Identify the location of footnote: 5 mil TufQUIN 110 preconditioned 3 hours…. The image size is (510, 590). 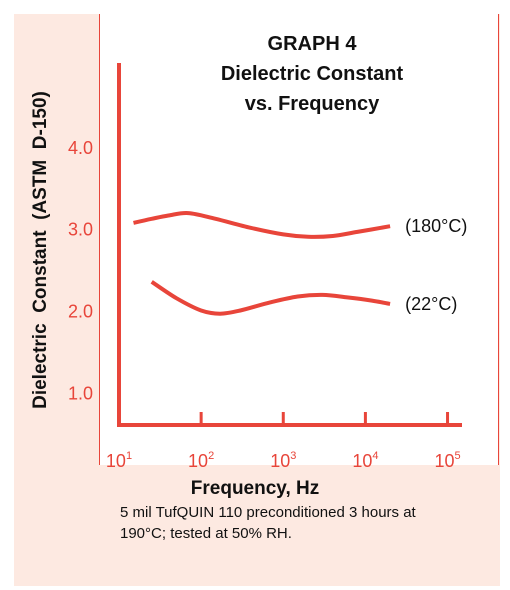
(305, 523).